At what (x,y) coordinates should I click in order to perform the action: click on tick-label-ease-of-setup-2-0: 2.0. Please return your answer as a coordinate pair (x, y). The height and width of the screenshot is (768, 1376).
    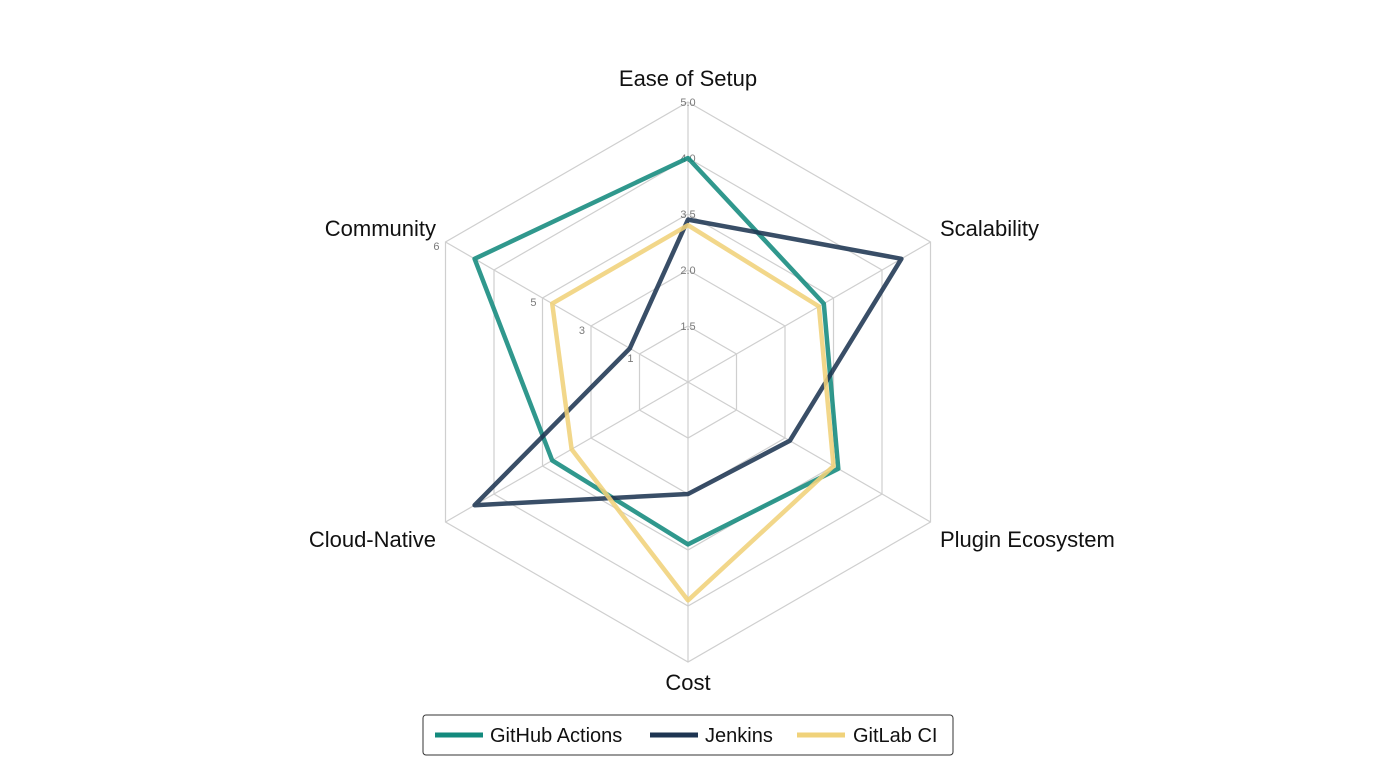
    Looking at the image, I should click on (687, 271).